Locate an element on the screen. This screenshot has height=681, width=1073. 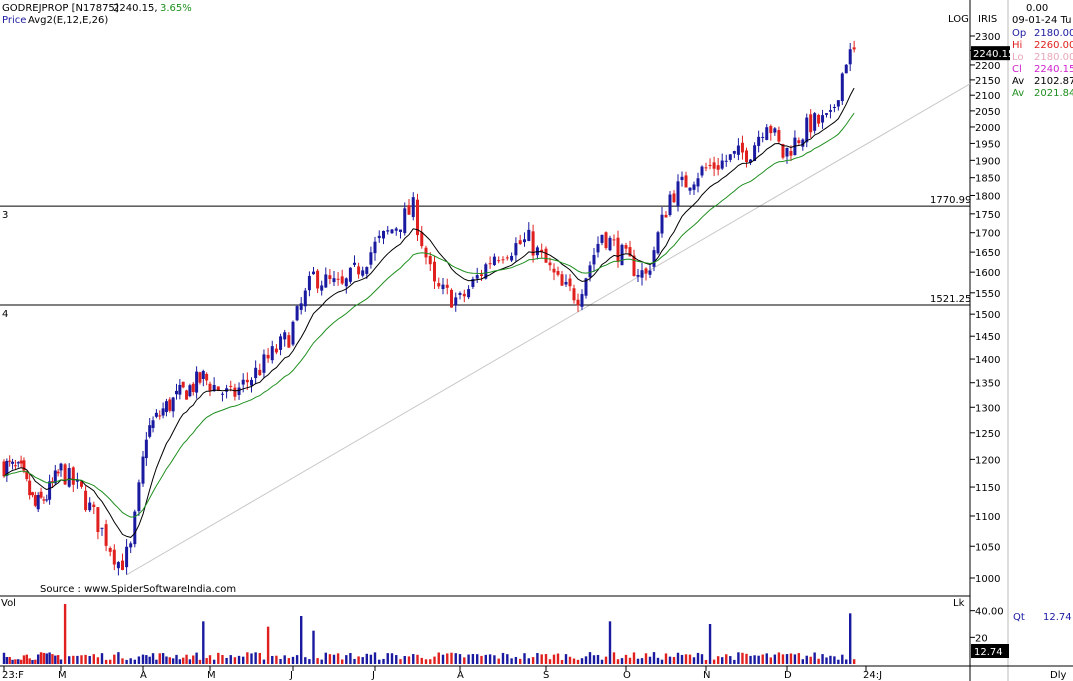
indicator-label: Avg2(E,12,E,26) is located at coordinates (68, 20).